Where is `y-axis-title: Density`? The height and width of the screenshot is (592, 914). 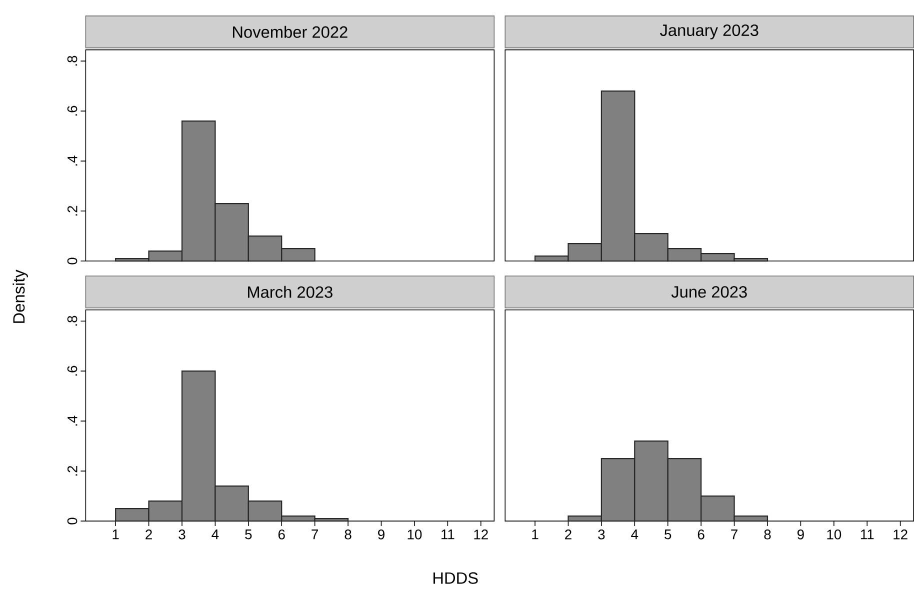
y-axis-title: Density is located at coordinates (20, 296).